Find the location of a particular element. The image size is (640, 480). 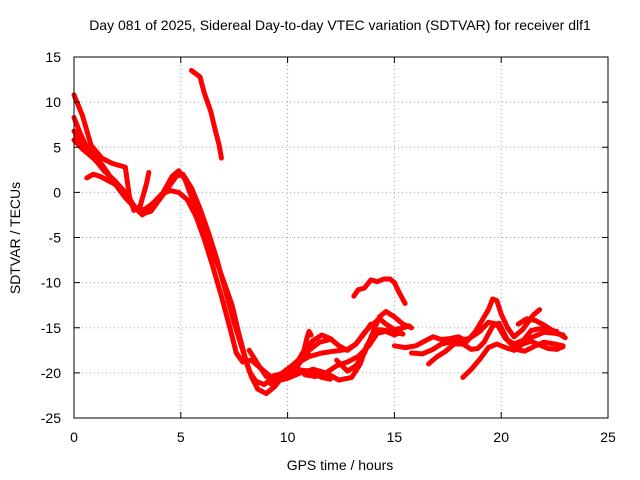

y-tick-label: -15 is located at coordinates (51, 328).